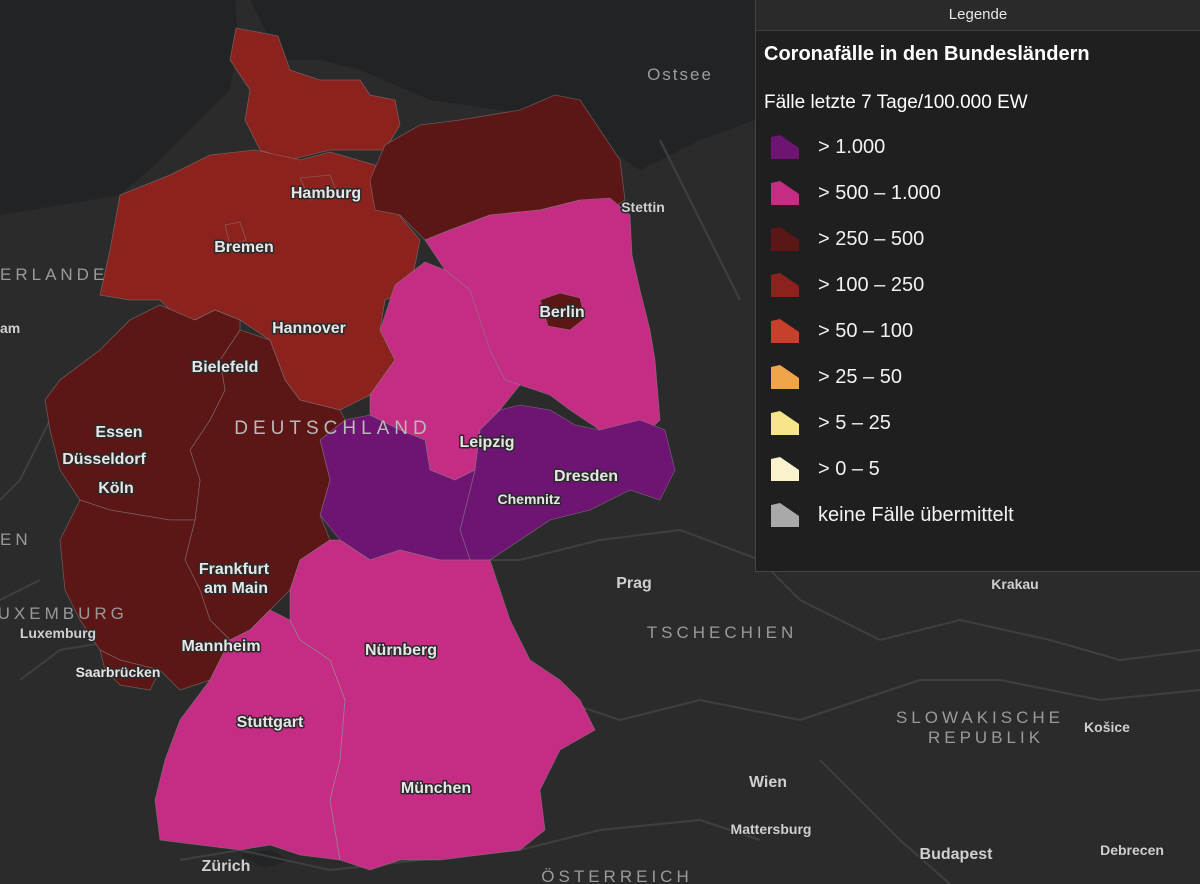 Image resolution: width=1200 pixels, height=884 pixels. What do you see at coordinates (871, 238) in the screenshot?
I see `legend-item-label: > 250 – 500` at bounding box center [871, 238].